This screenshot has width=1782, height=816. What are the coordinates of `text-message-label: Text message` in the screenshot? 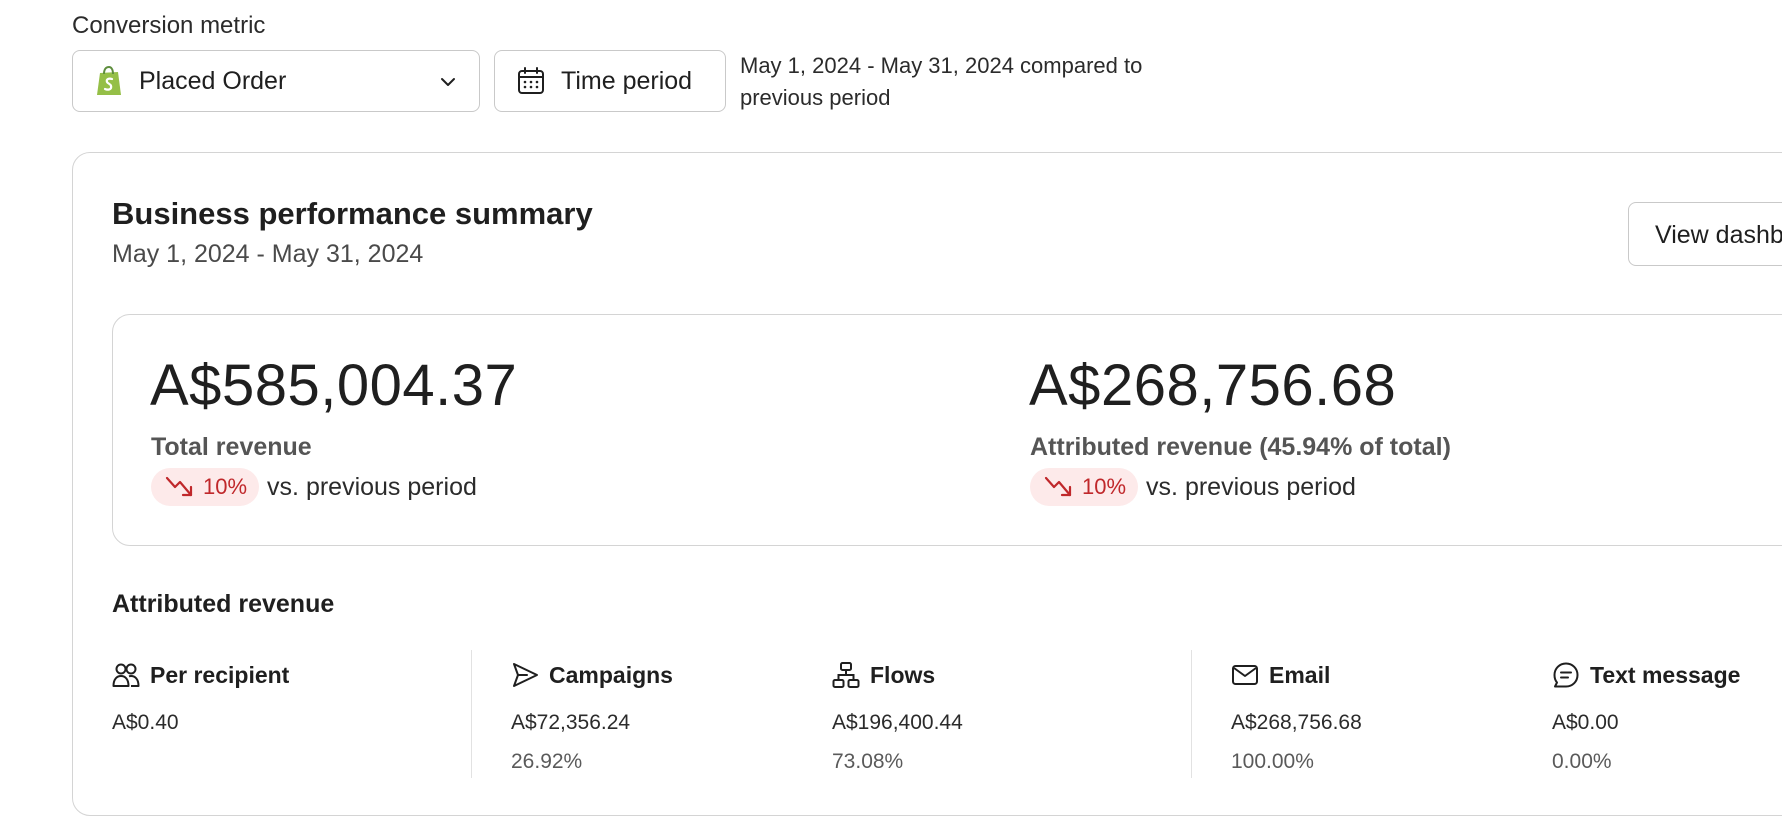 It's located at (1665, 674).